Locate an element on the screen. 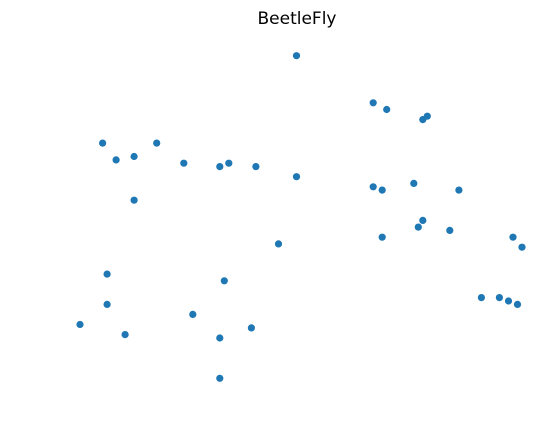 Image resolution: width=558 pixels, height=435 pixels. chart-title: BeetleFly is located at coordinates (297, 19).